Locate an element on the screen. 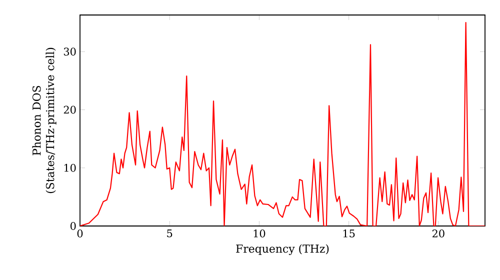 This screenshot has width=500, height=280. x-tick-label: 10 is located at coordinates (260, 234).